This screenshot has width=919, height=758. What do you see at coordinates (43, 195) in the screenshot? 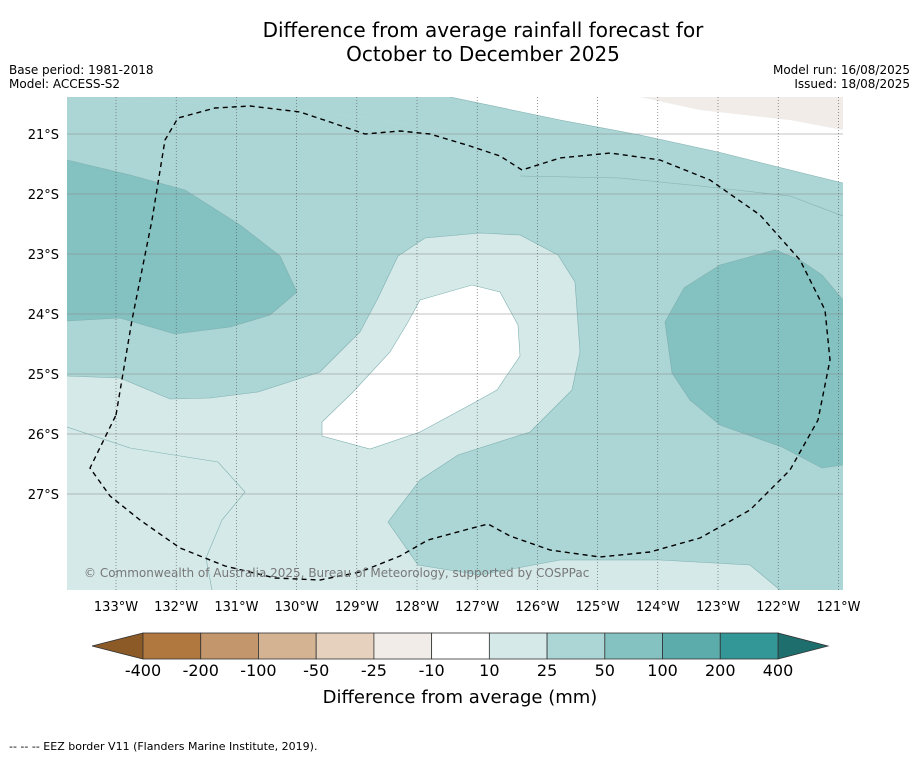
I see `lat-label: 22°S` at bounding box center [43, 195].